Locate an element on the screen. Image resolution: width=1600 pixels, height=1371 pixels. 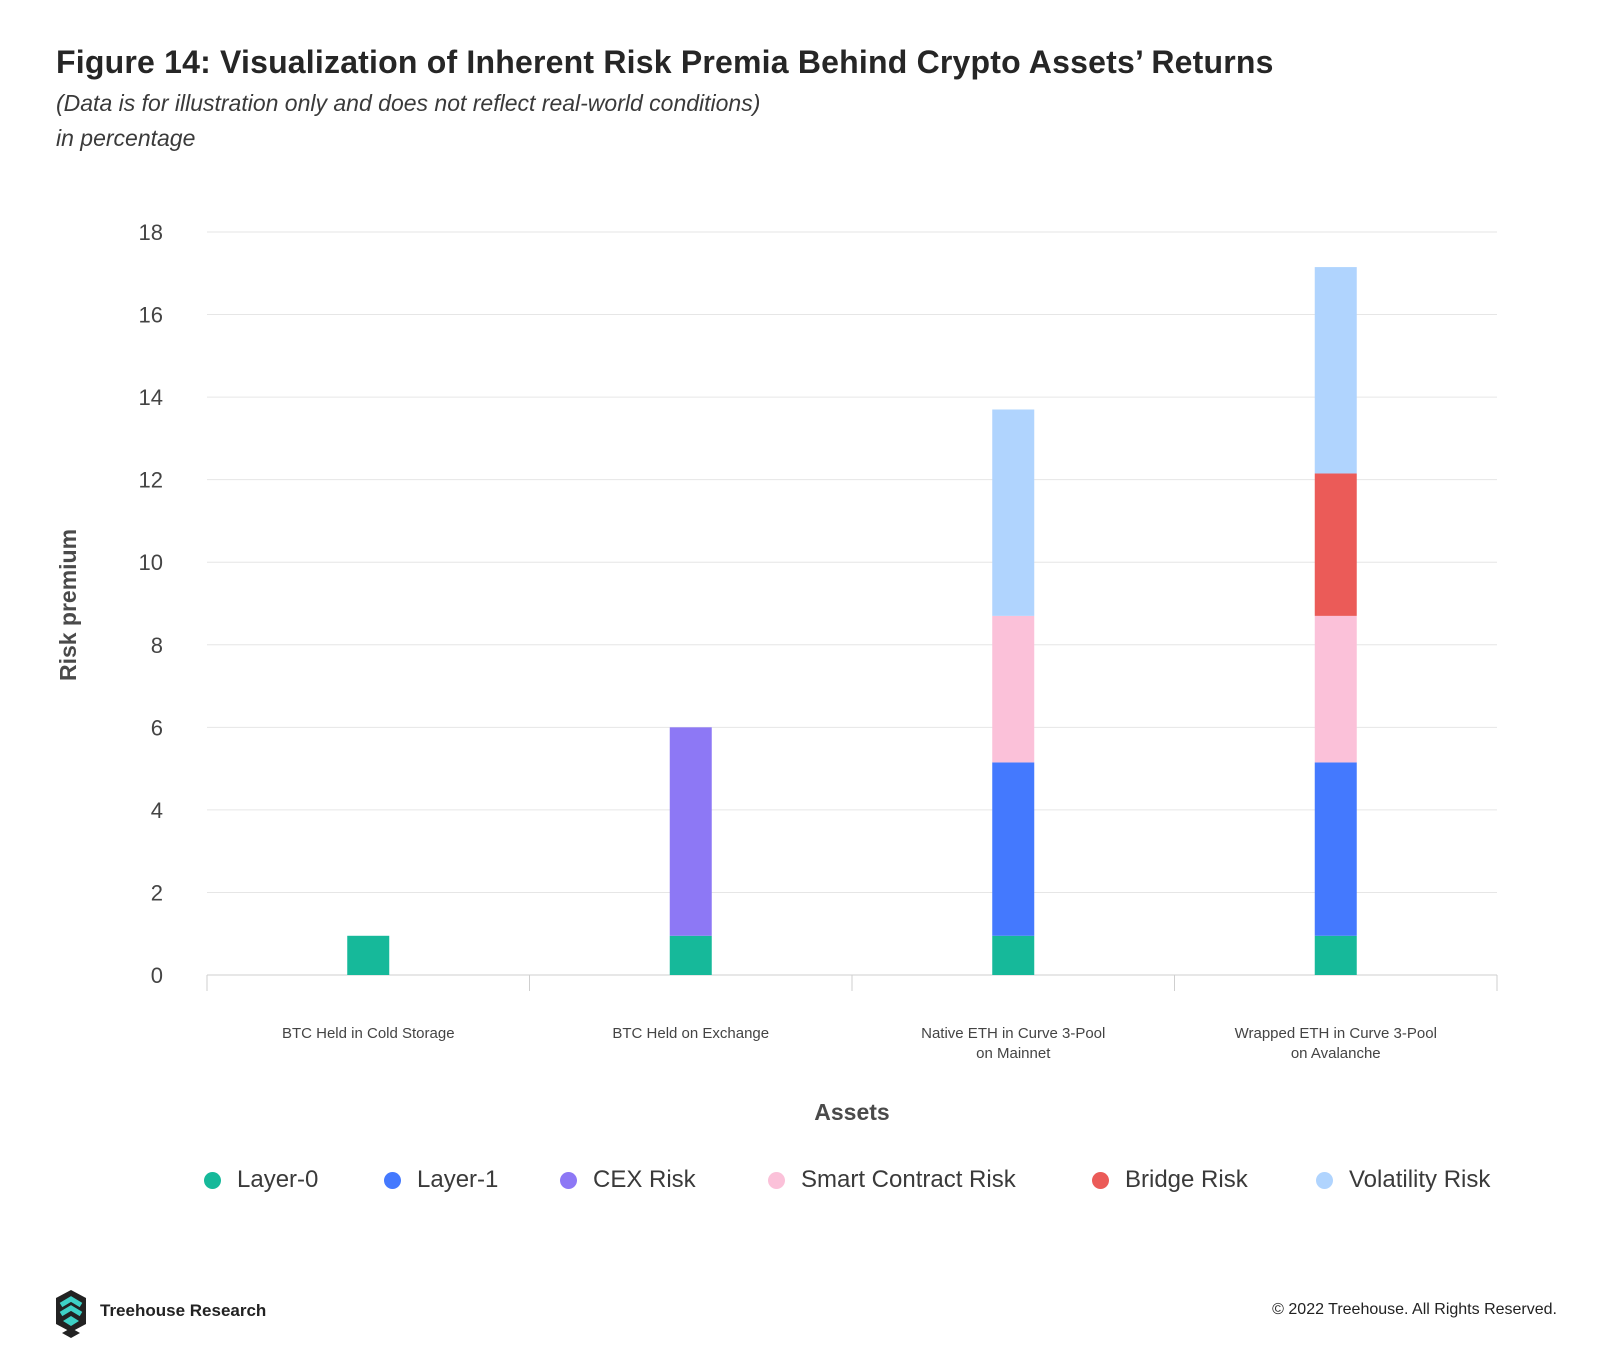
y-tick-label: 8 is located at coordinates (157, 645).